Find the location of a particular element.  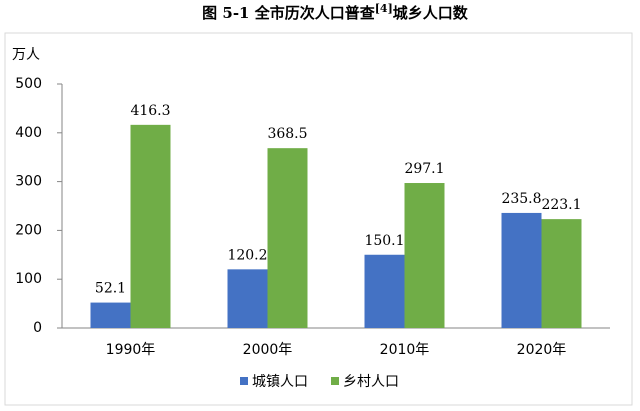

x-tick-label: 1990年 is located at coordinates (131, 350).